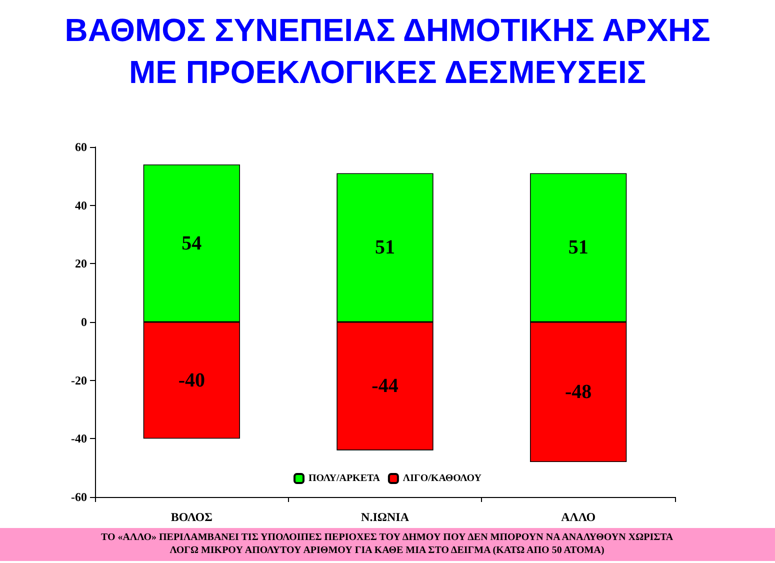 The width and height of the screenshot is (775, 563). I want to click on y-tick-label: 0, so click(84, 322).